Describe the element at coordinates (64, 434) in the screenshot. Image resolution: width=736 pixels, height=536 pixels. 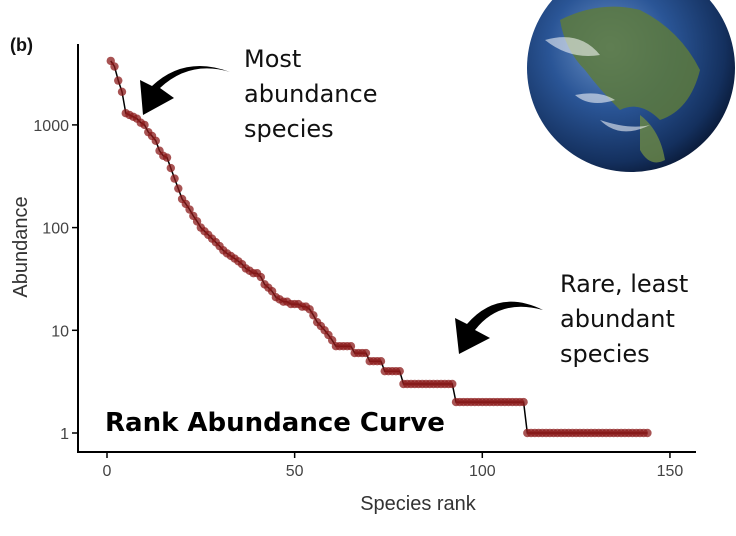
I see `y-tick-label: 1` at that location.